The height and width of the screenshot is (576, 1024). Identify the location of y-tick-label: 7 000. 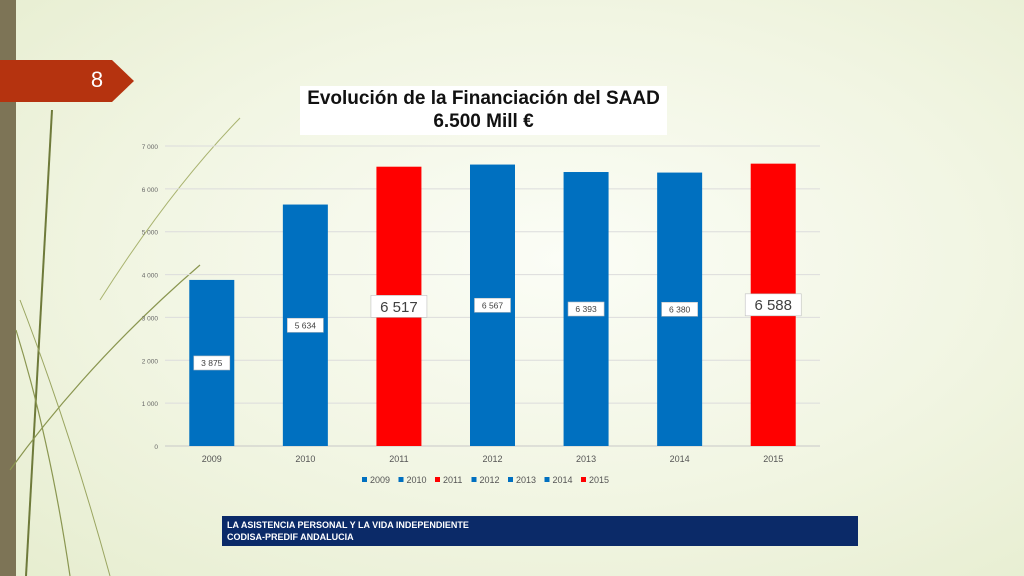
(150, 147).